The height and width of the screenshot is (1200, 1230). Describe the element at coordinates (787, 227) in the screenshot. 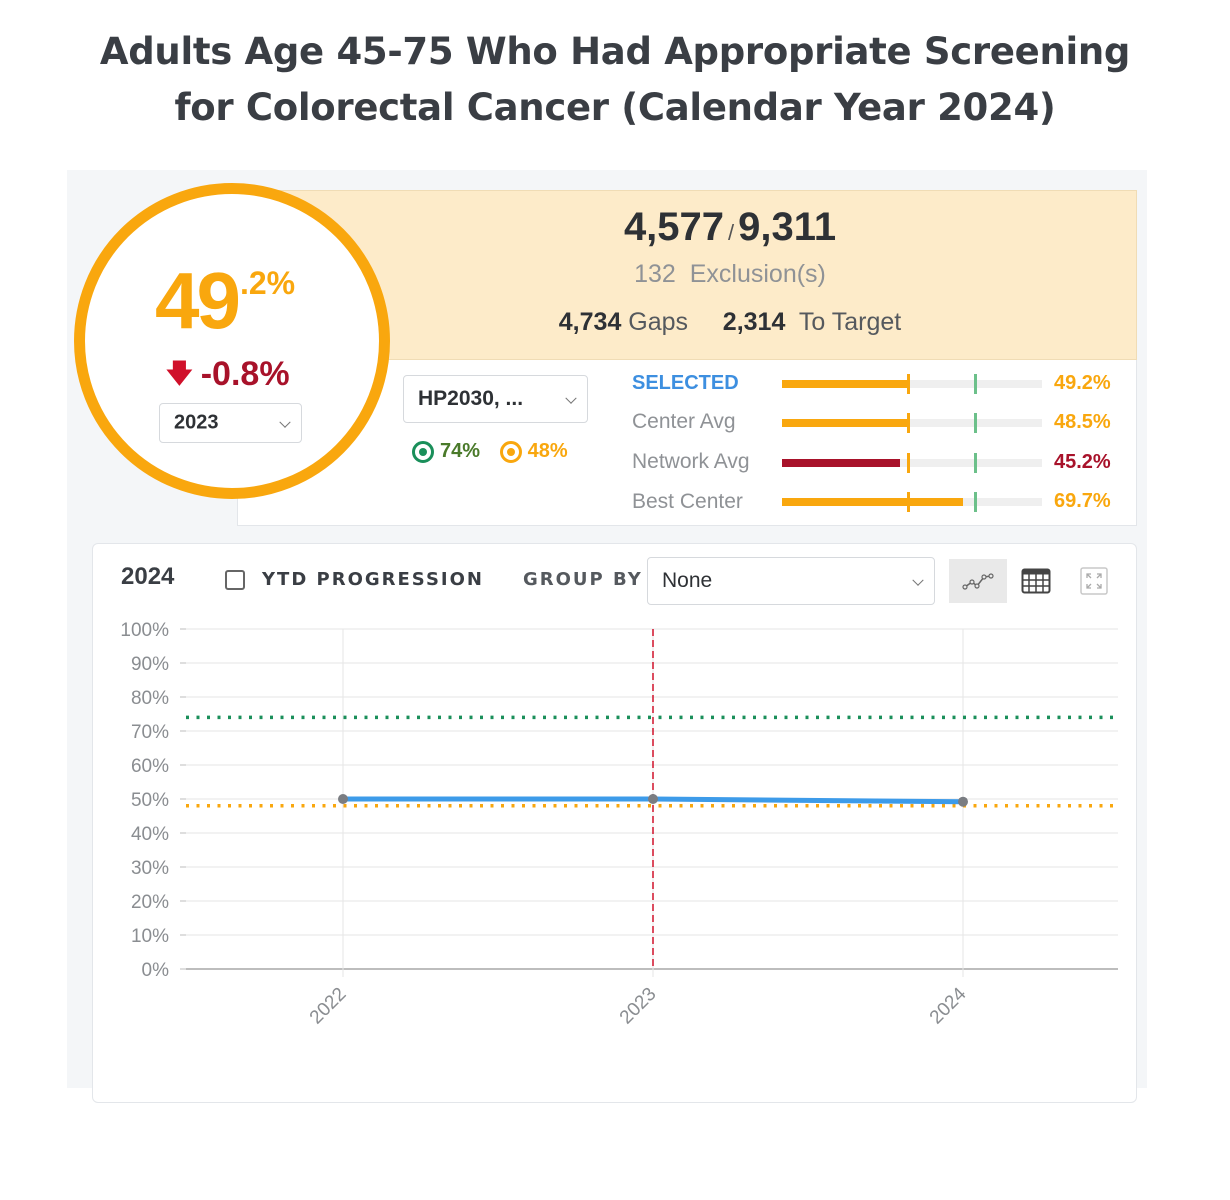

I see `denominator: 9,311` at that location.